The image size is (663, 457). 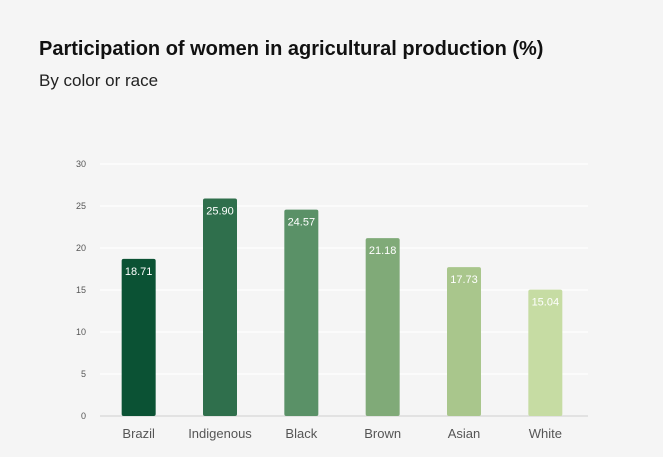 What do you see at coordinates (464, 280) in the screenshot?
I see `data-label: 17.73` at bounding box center [464, 280].